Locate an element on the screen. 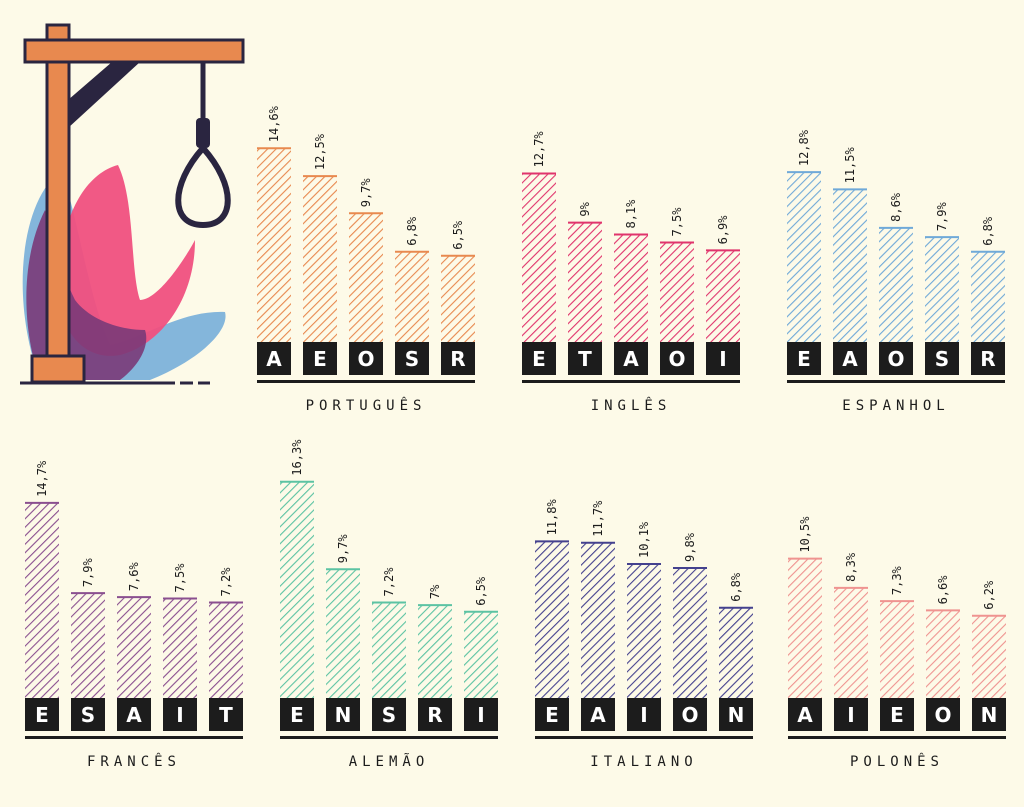 The image size is (1024, 807). value-label: 10,5% is located at coordinates (805, 534).